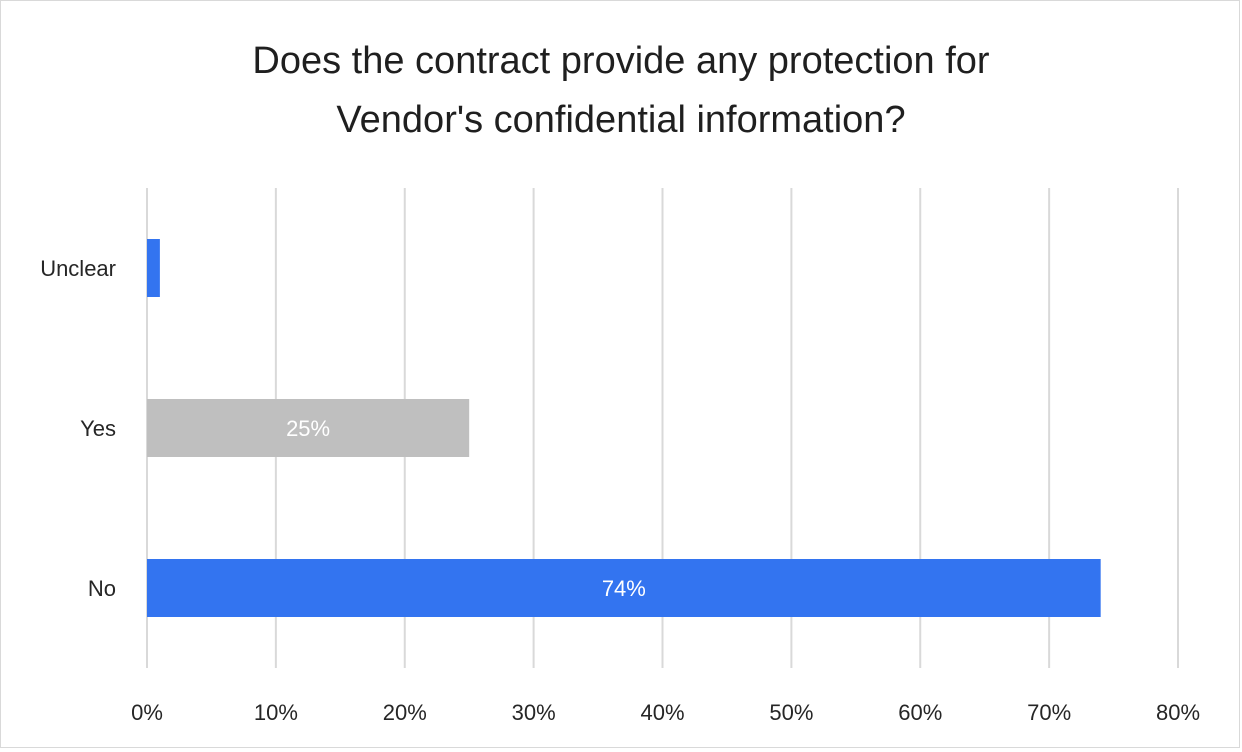  Describe the element at coordinates (620, 120) in the screenshot. I see `chart-title-line-2: Vendor's confidential information?` at that location.